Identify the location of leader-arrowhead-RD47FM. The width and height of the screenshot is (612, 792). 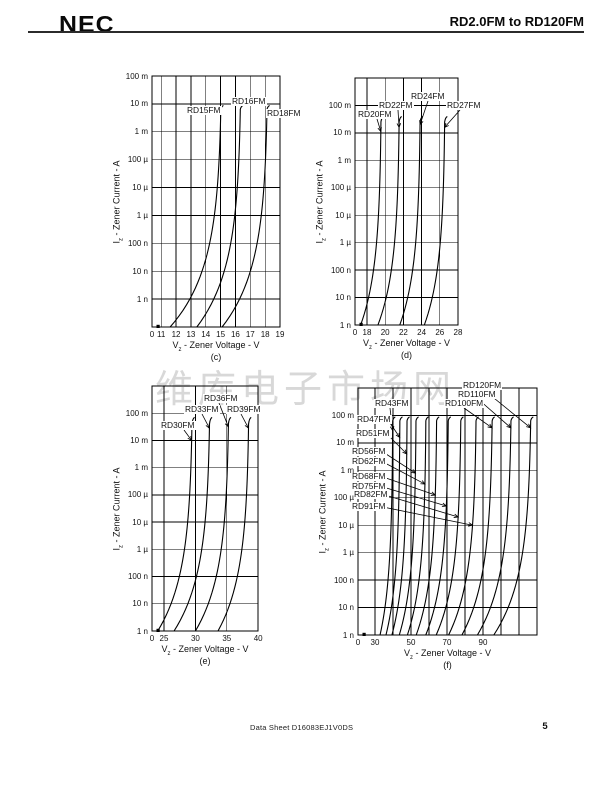
(398, 435).